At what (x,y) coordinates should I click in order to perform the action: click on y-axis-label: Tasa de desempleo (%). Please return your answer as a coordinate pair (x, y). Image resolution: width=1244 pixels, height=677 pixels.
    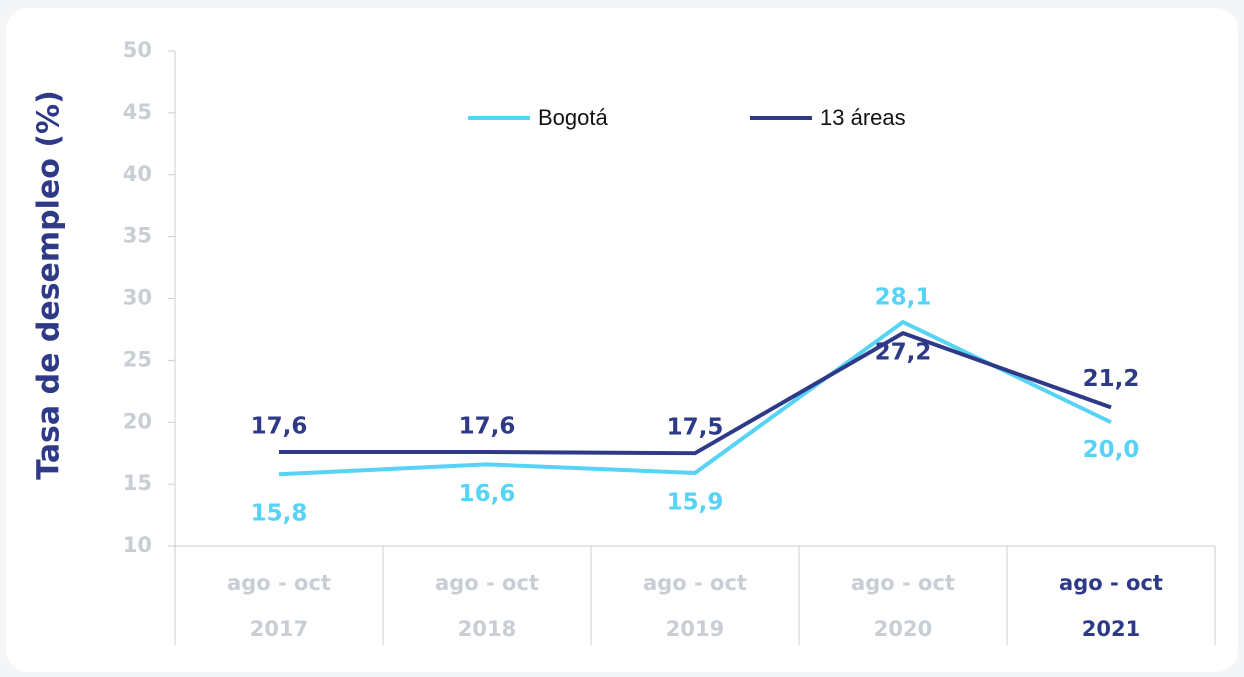
    Looking at the image, I should click on (49, 285).